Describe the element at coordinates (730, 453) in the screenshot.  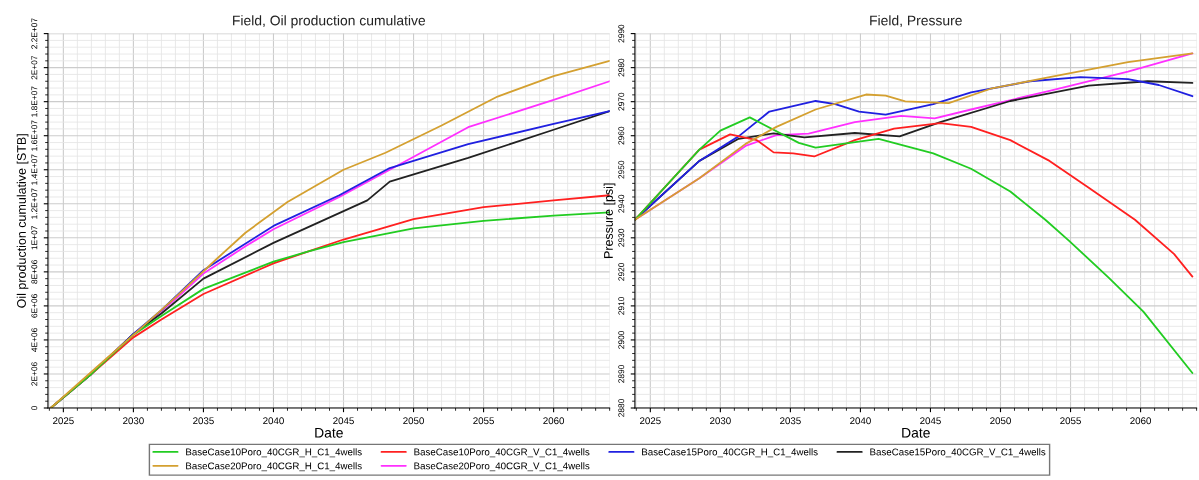
I see `legend-label: BaseCase15Poro_40CGR_H_C1_4wells` at that location.